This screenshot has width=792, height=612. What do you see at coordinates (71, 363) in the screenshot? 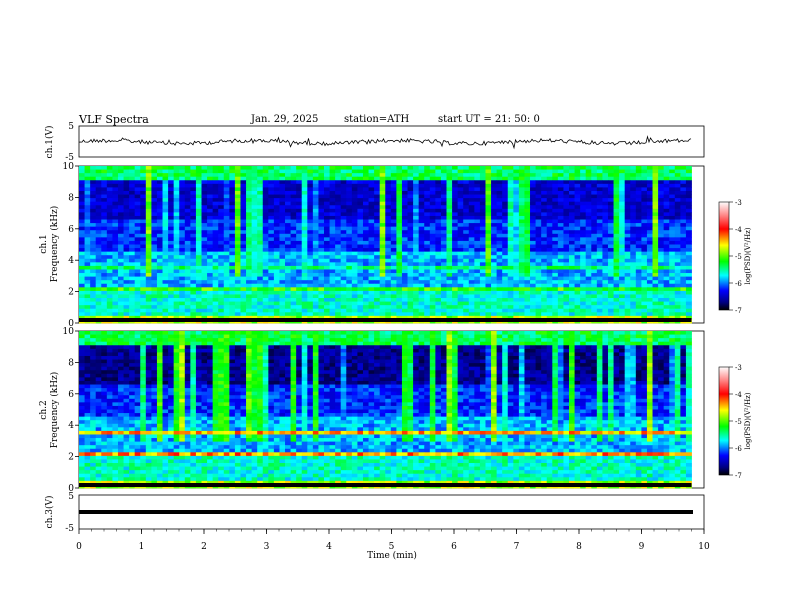
I see `ch2-freq-ytick-8: 8` at bounding box center [71, 363].